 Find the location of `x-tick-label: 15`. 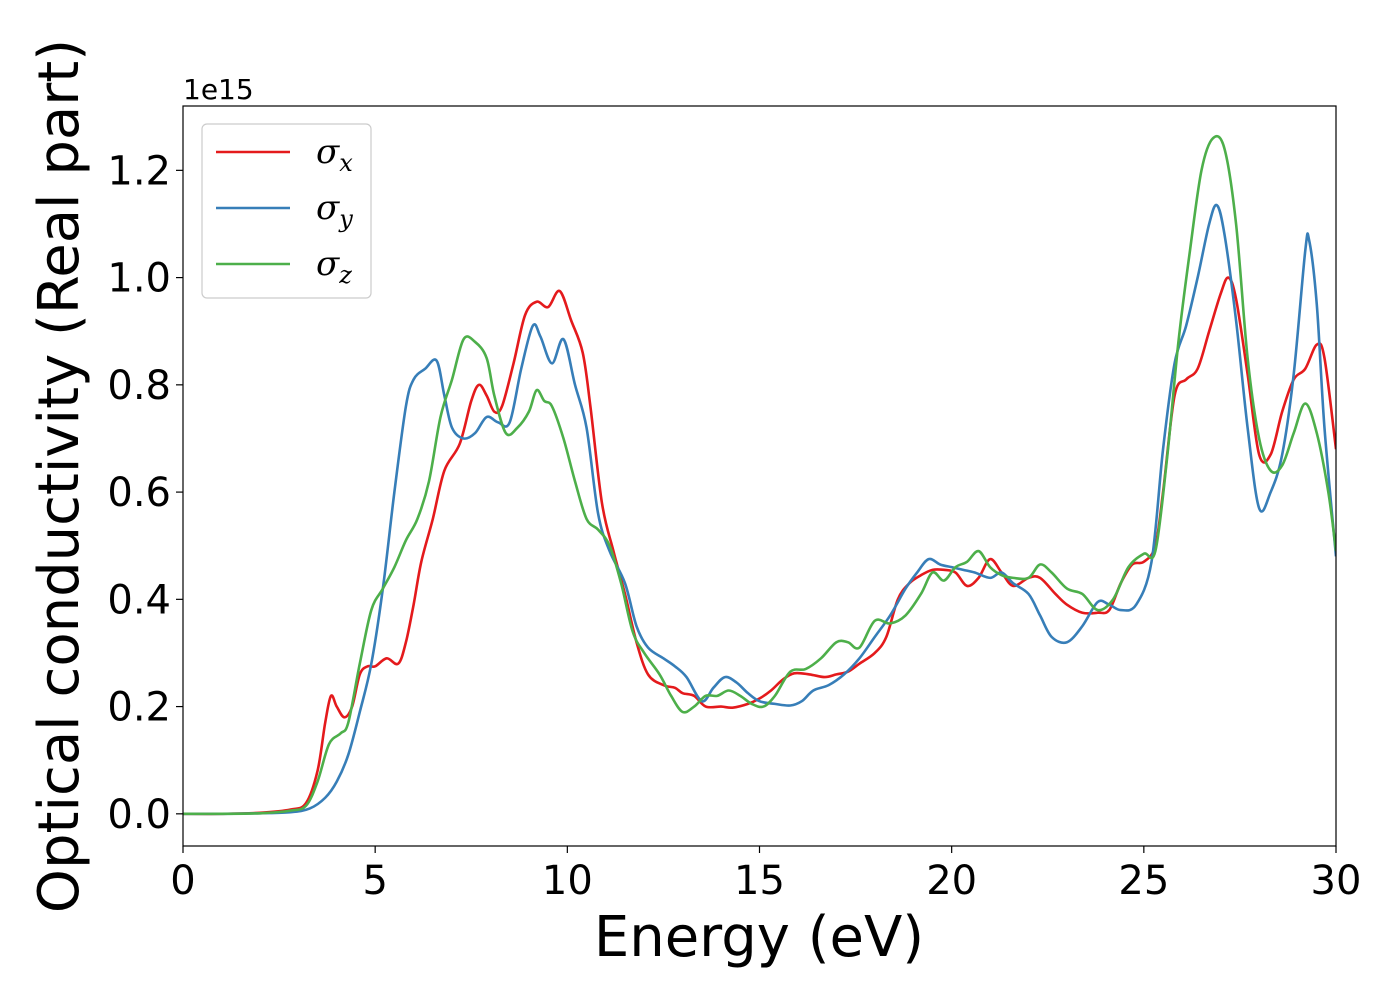

x-tick-label: 15 is located at coordinates (759, 881).